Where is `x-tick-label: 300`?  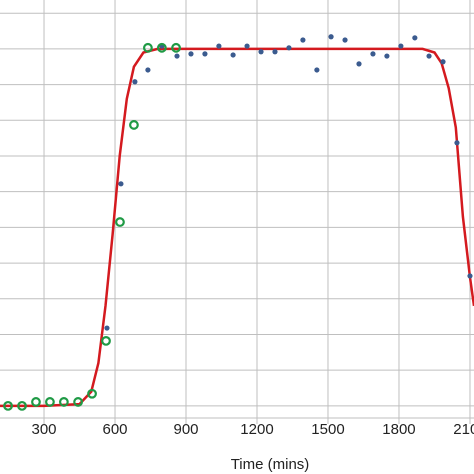
x-tick-label: 300 is located at coordinates (44, 429).